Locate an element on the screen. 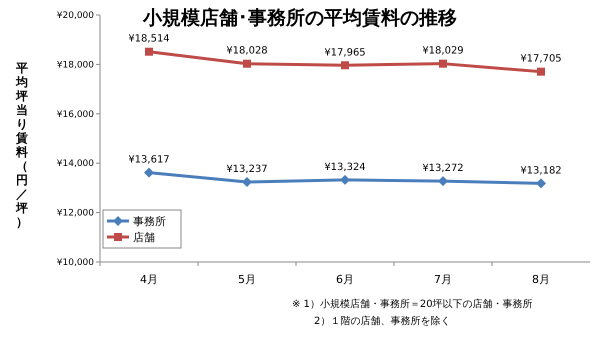 The image size is (600, 340). legend-label: 店舗 is located at coordinates (144, 237).